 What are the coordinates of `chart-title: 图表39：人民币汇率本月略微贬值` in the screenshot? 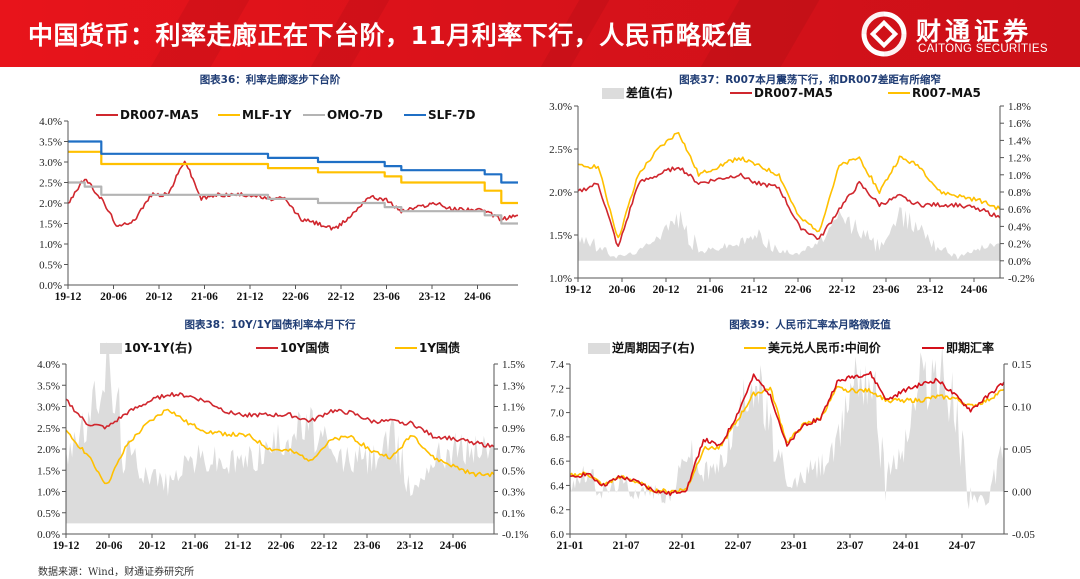 It's located at (810, 325).